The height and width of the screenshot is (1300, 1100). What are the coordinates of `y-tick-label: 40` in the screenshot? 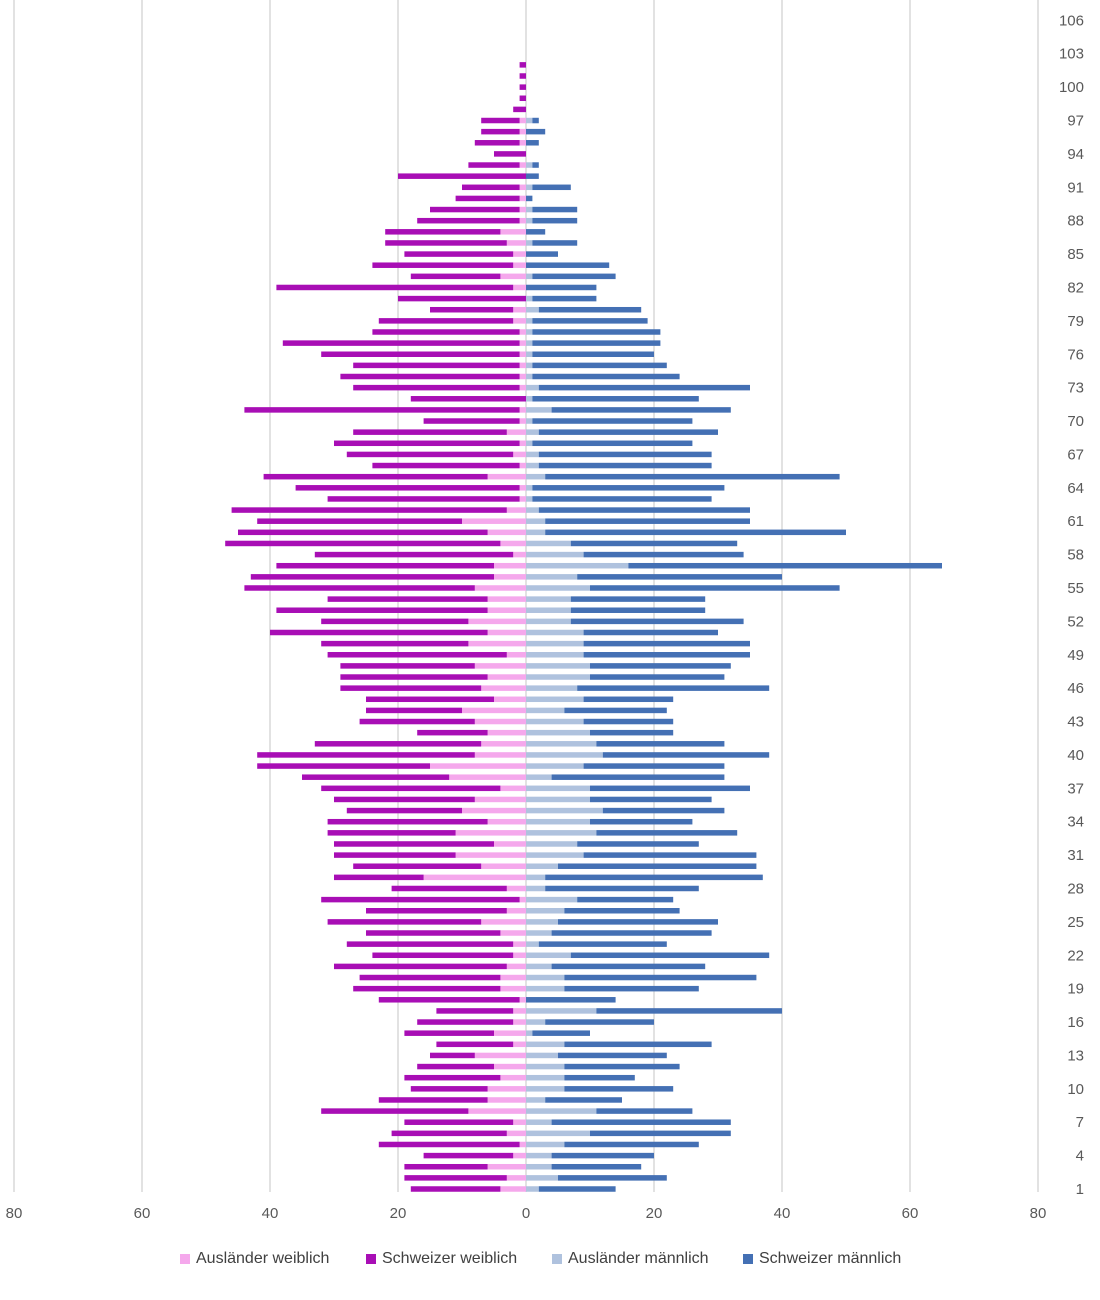 It's located at (1075, 755).